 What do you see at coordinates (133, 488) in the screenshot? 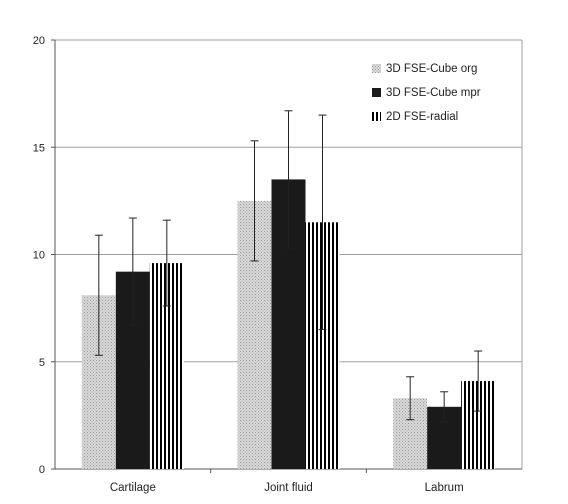
I see `category-label: Cartilage` at bounding box center [133, 488].